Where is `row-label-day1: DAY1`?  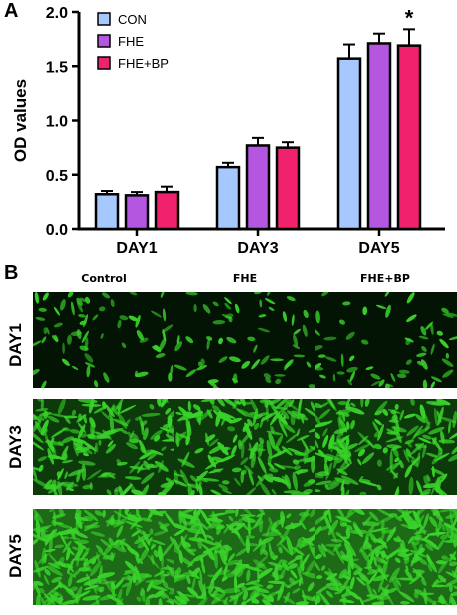 row-label-day1: DAY1 is located at coordinates (15, 345).